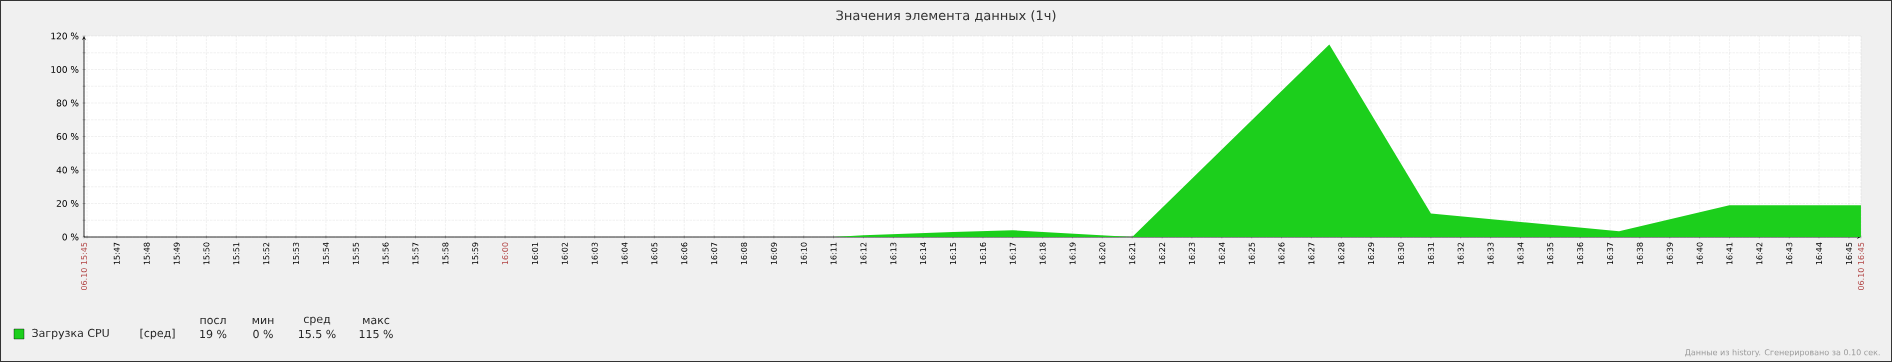 The width and height of the screenshot is (1892, 362). I want to click on x-tick-label: 16:05, so click(654, 253).